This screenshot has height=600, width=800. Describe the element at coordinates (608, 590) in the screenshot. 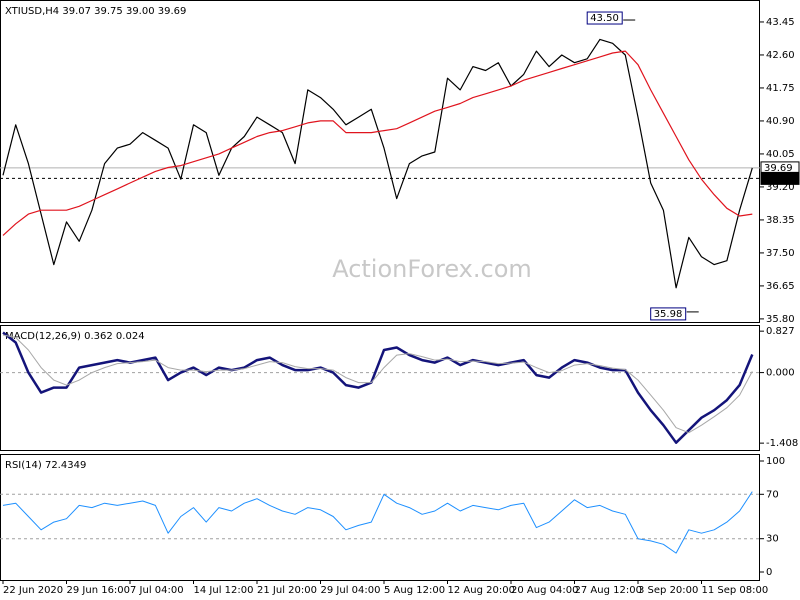

I see `x-tick-label: 27 Aug 12:00` at that location.